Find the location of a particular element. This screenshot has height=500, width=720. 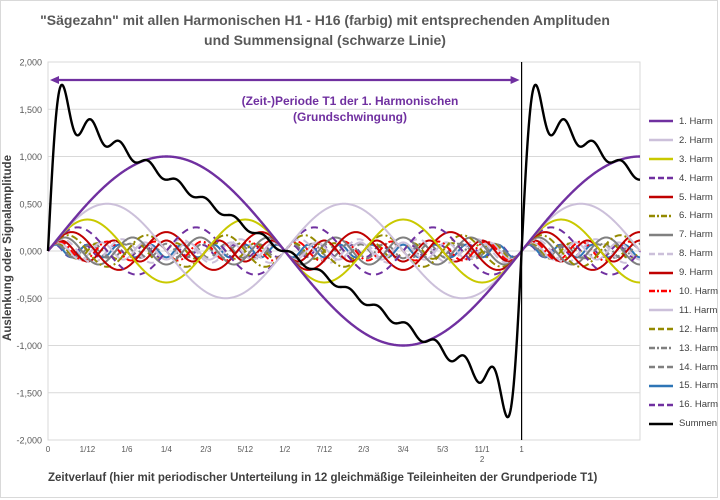

legend-label: 16. Harm is located at coordinates (698, 405).